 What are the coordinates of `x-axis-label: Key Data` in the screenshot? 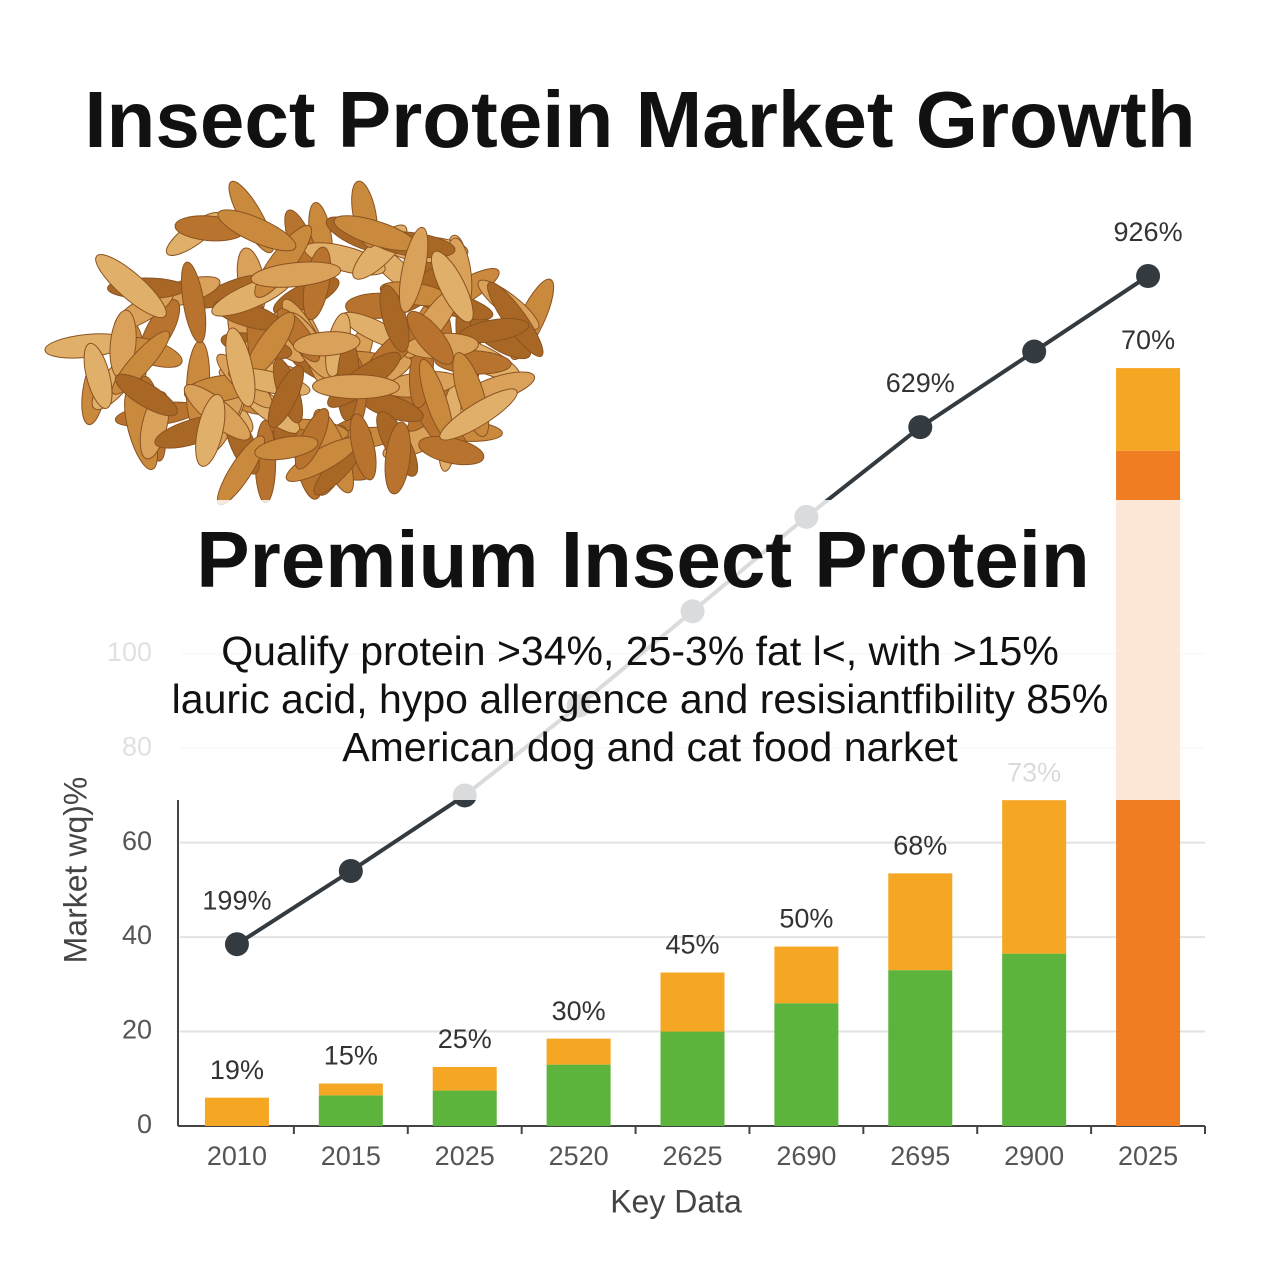 It's located at (676, 1201).